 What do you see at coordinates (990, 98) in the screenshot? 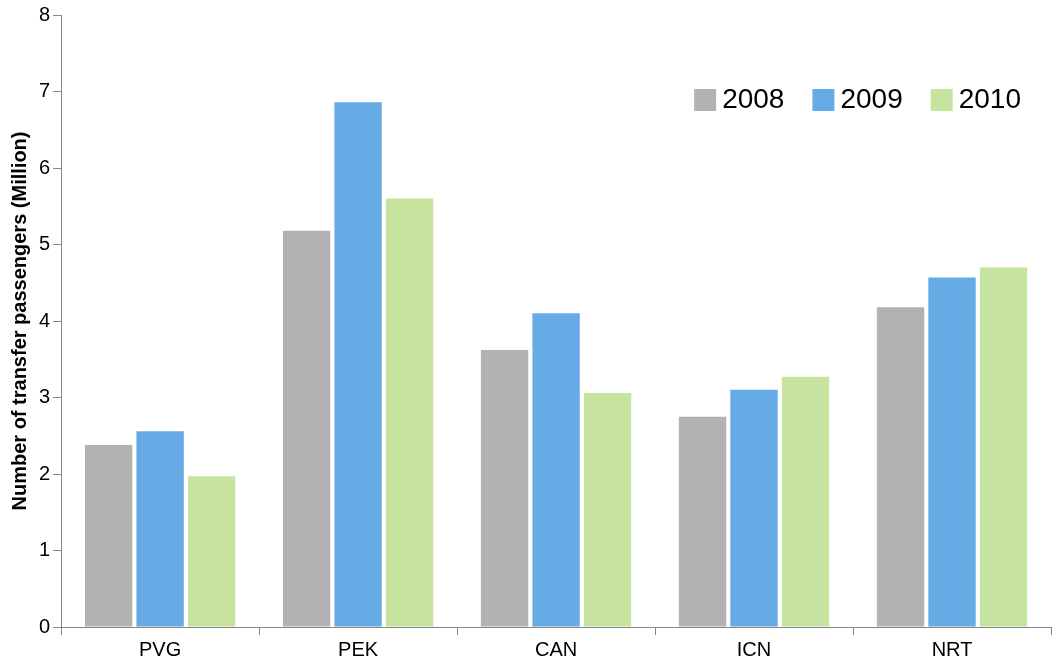
I see `legend-label: 2010` at bounding box center [990, 98].